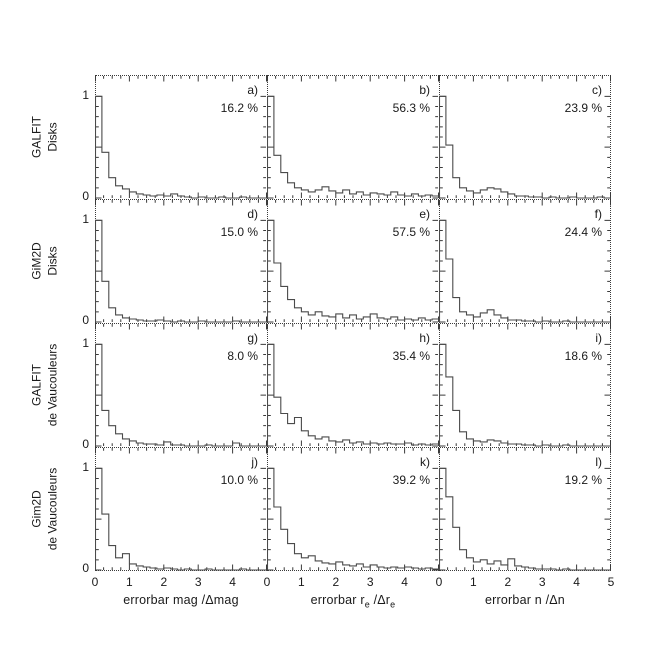 The width and height of the screenshot is (653, 653). Describe the element at coordinates (424, 338) in the screenshot. I see `panel-letter: h)` at that location.